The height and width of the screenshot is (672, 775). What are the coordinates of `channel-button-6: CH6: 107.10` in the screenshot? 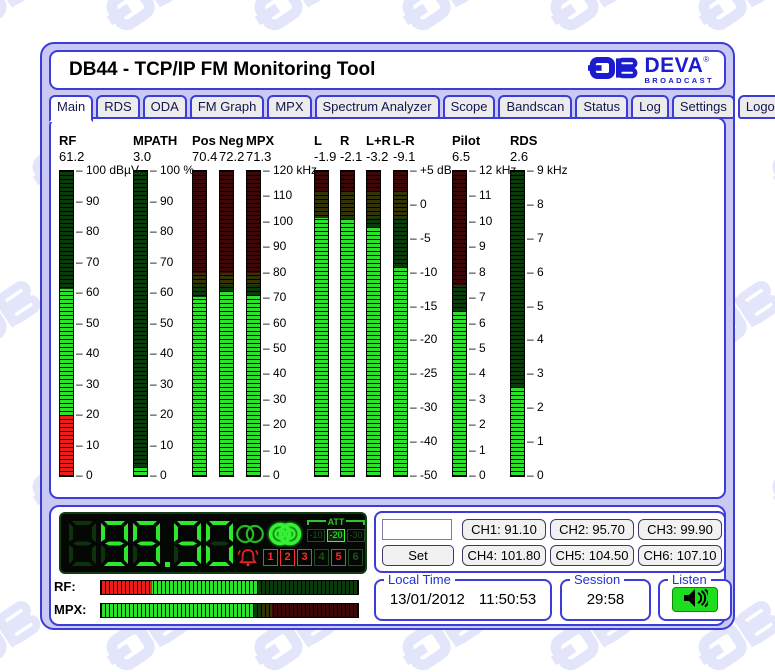 It's located at (680, 555).